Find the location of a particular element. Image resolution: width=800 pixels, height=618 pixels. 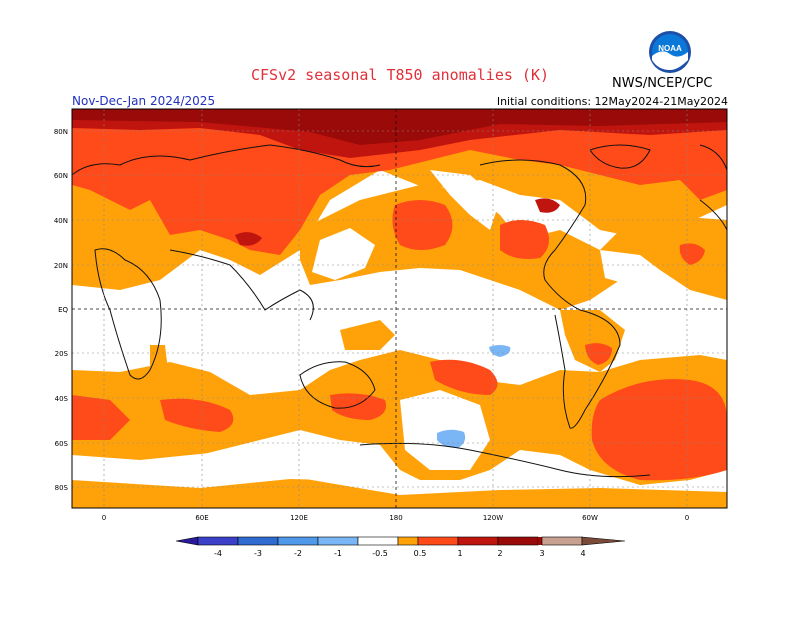

initial-conditions: Initial conditions: 12May2024-21May2024 is located at coordinates (612, 101).